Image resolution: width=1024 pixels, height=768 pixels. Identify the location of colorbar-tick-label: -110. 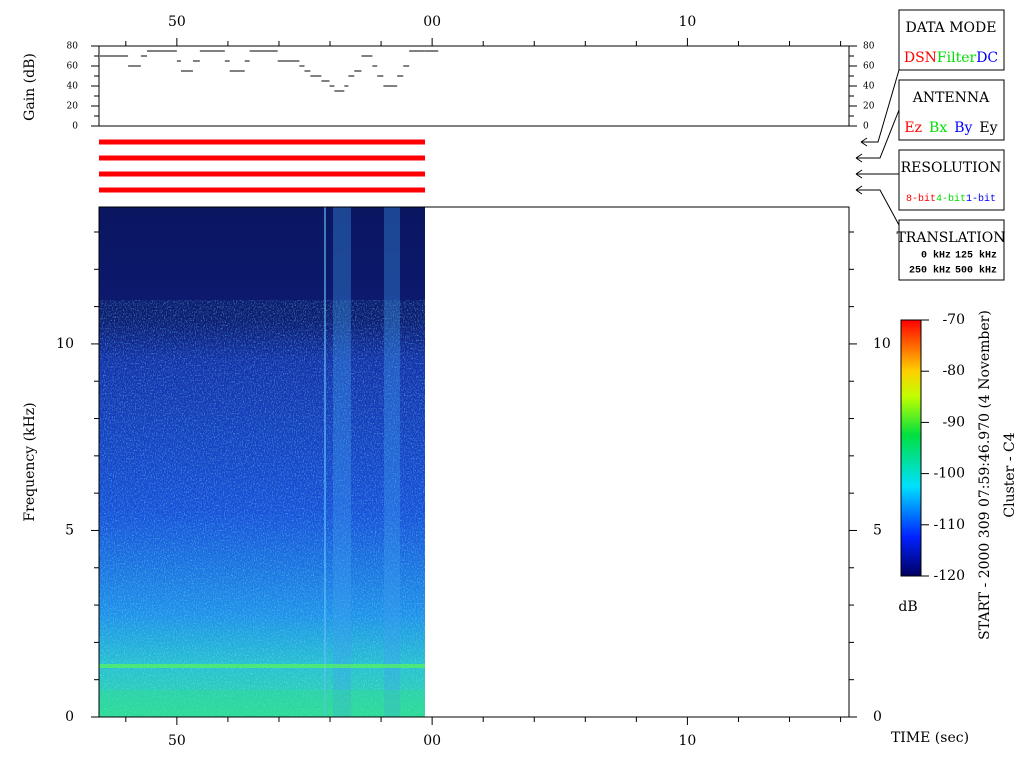
(949, 525).